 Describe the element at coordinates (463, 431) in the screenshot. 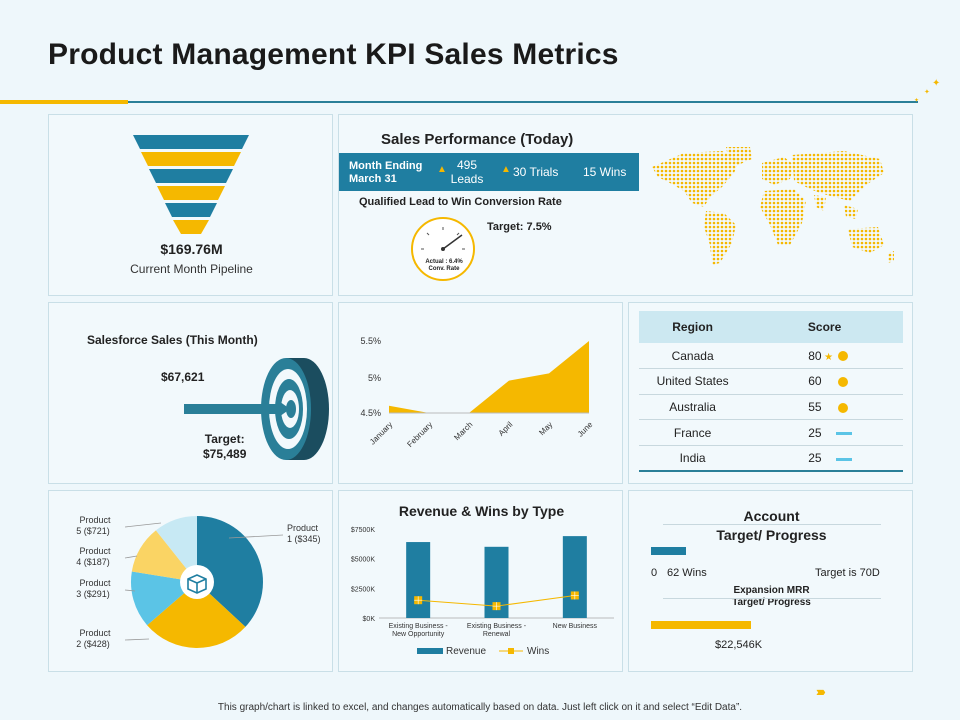

I see `x-tick-label: March` at that location.